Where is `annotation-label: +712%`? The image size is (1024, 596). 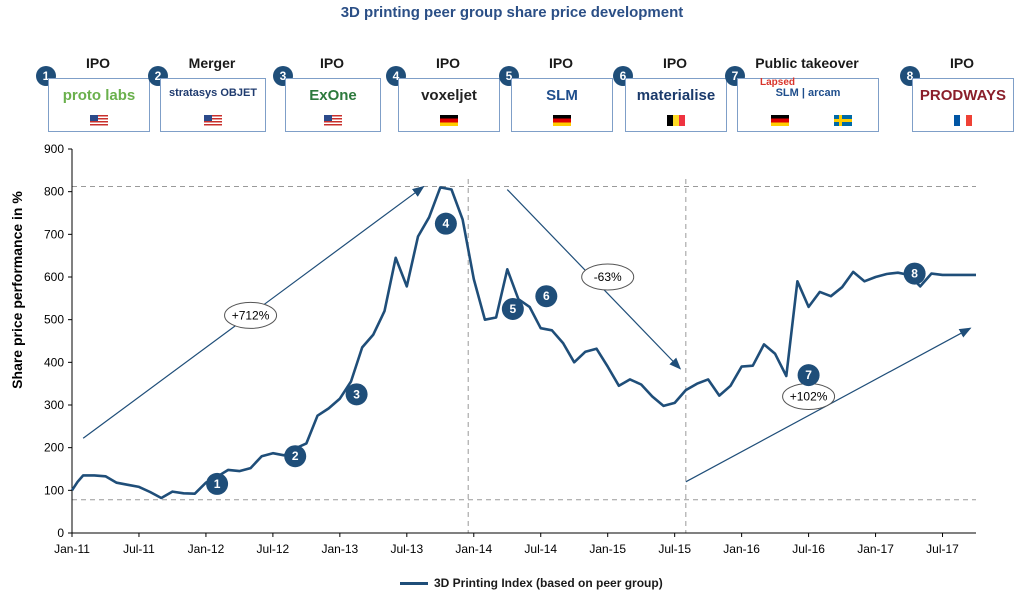
annotation-label: +712% is located at coordinates (251, 315).